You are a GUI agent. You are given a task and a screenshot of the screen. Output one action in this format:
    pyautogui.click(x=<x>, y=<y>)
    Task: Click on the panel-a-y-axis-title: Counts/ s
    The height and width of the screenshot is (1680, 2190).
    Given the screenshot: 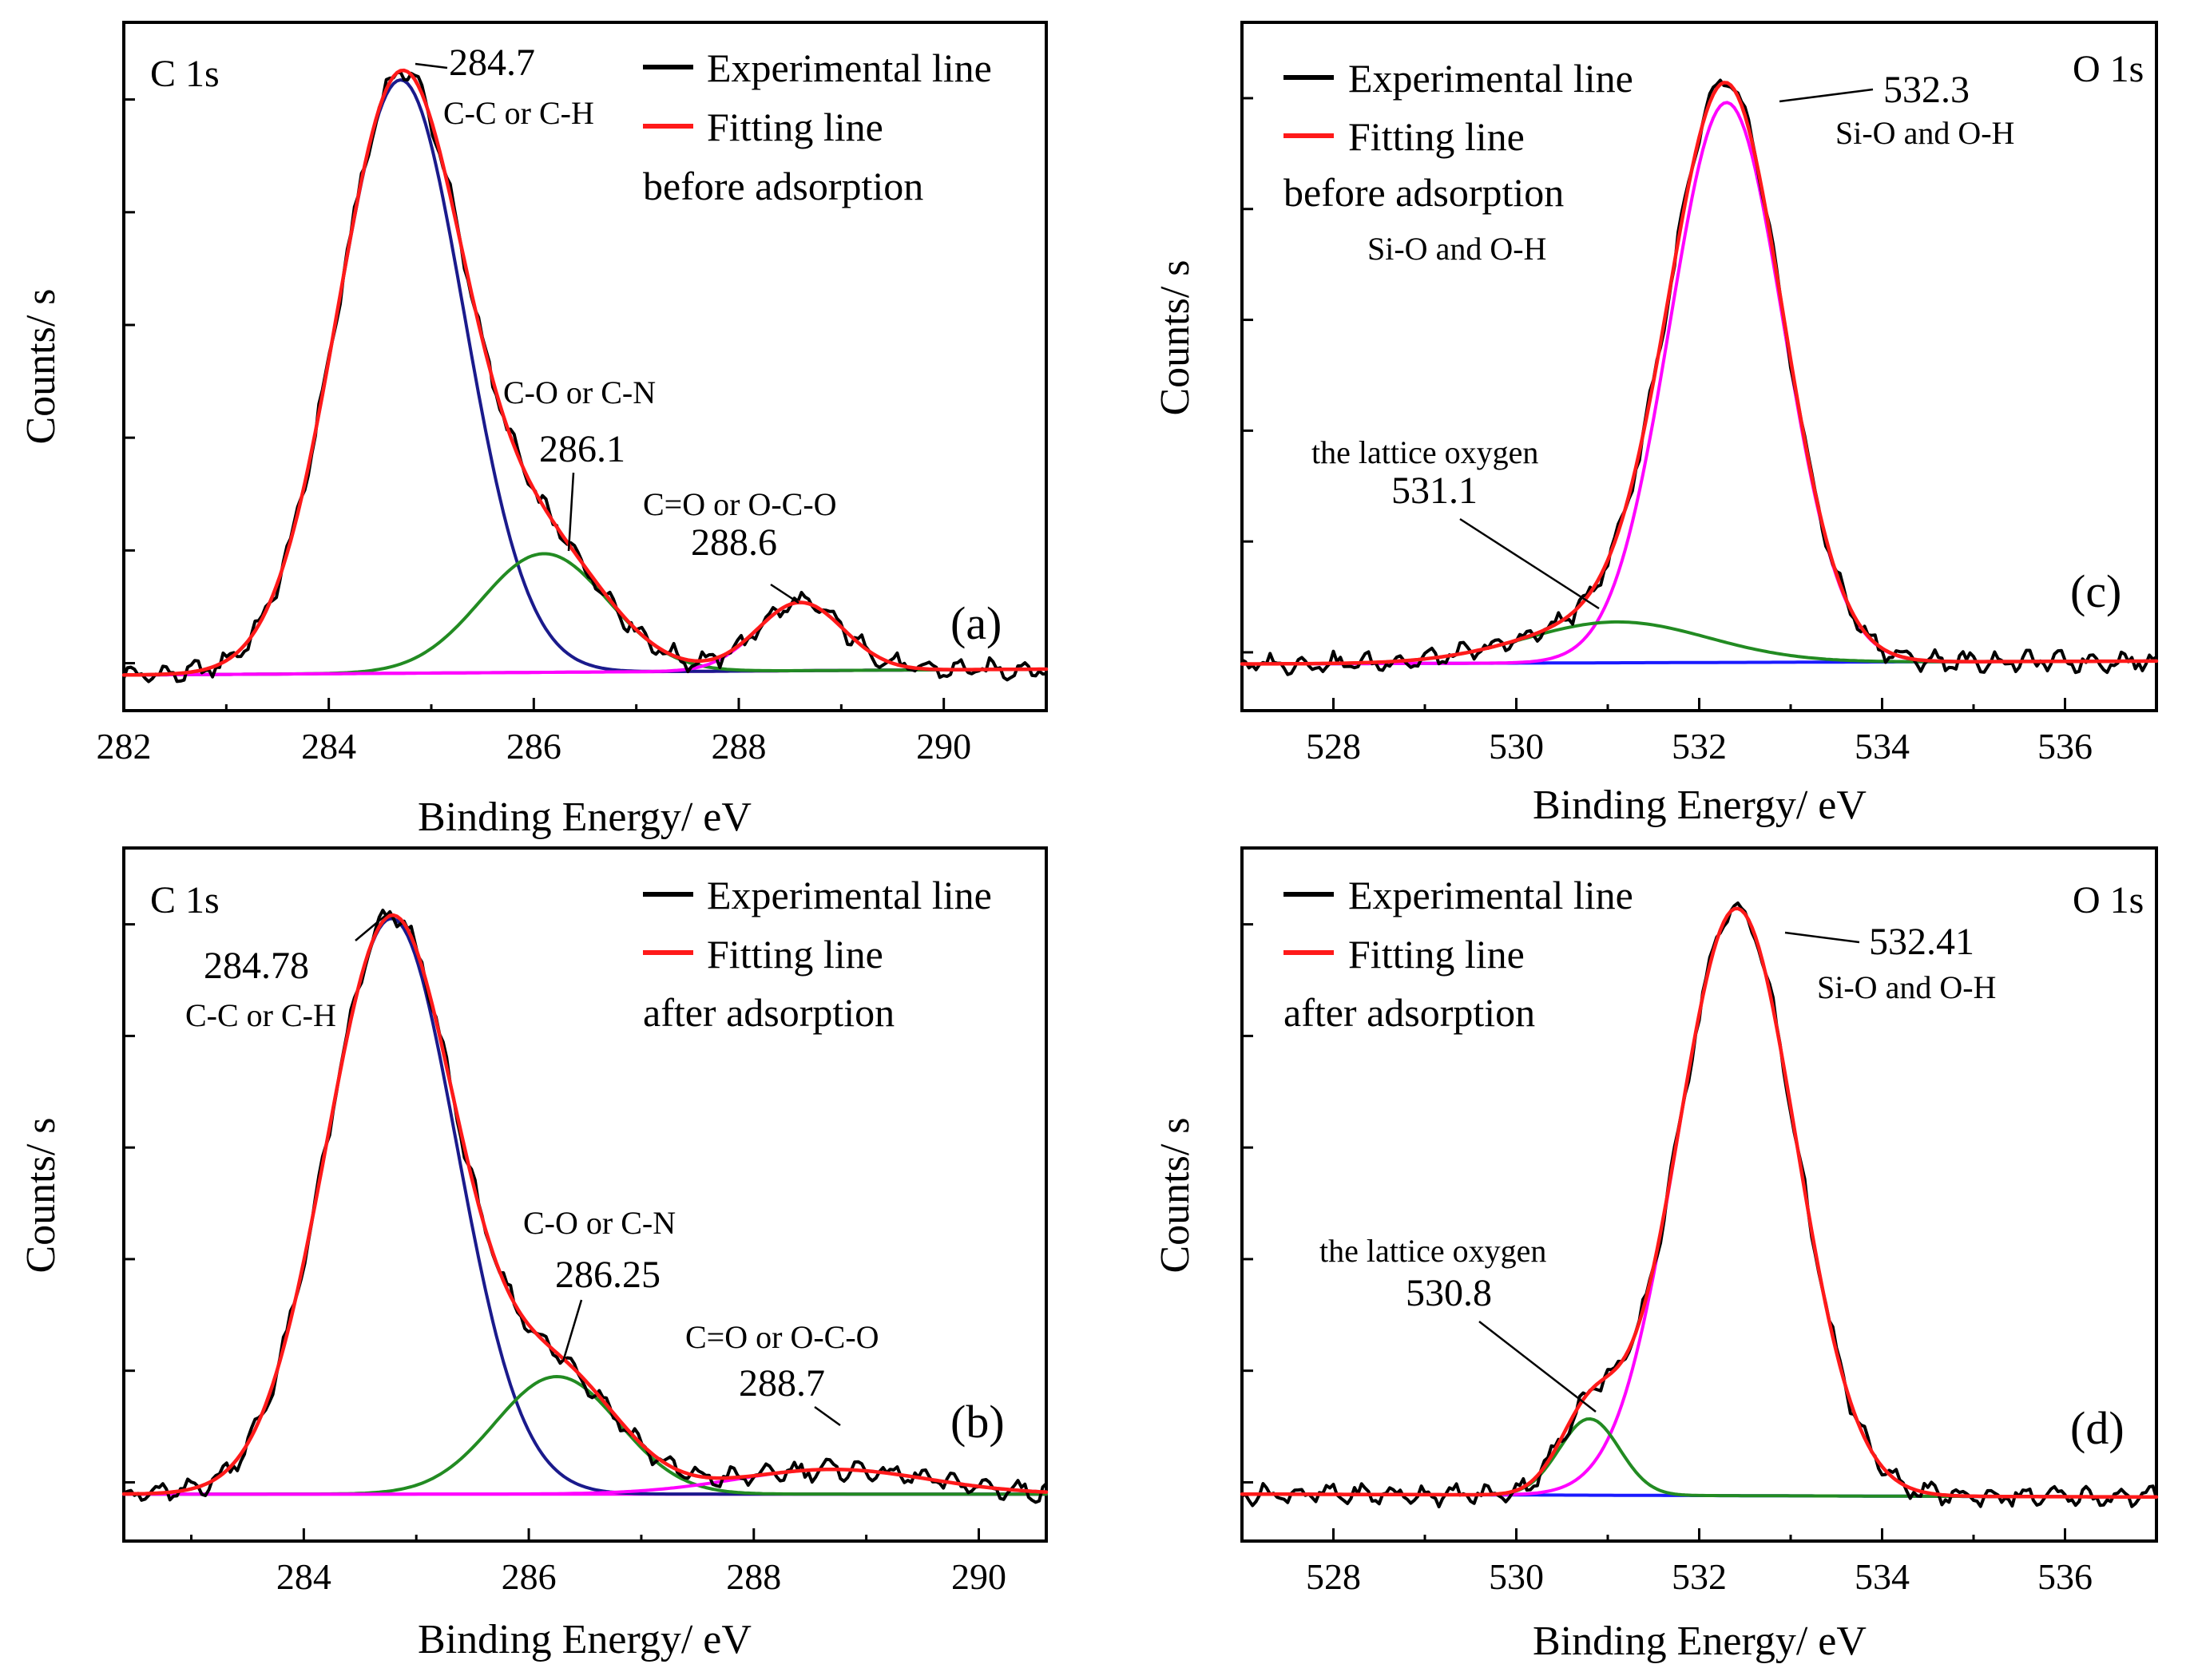 What is the action you would take?
    pyautogui.click(x=41, y=366)
    